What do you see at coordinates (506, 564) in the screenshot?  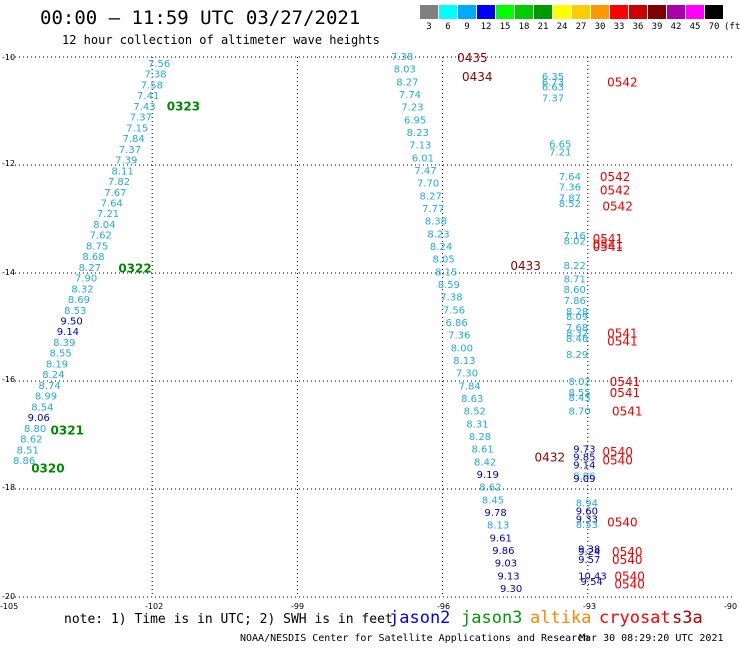 I see `wave-height-value: 9.03` at bounding box center [506, 564].